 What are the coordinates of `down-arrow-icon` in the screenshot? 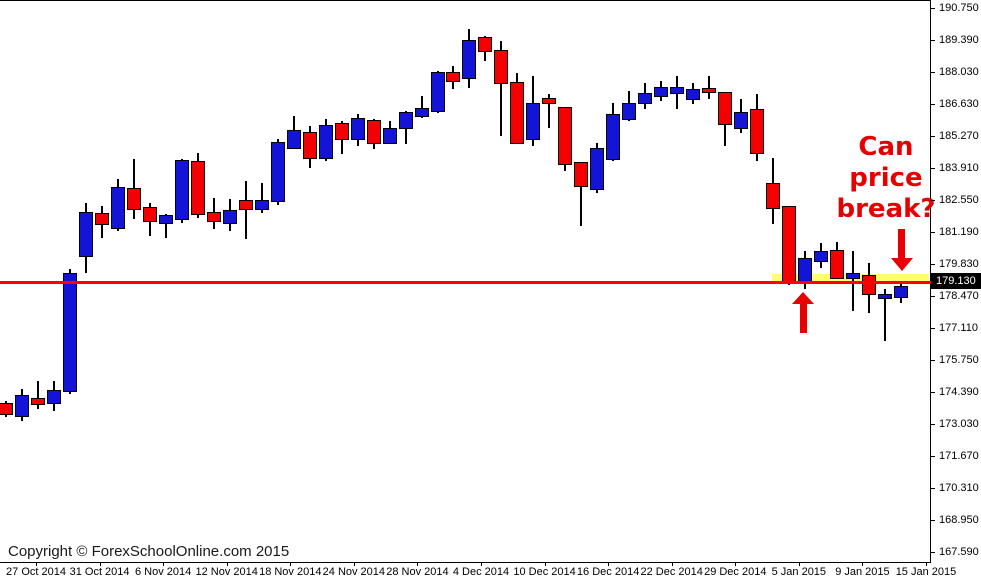 It's located at (902, 264).